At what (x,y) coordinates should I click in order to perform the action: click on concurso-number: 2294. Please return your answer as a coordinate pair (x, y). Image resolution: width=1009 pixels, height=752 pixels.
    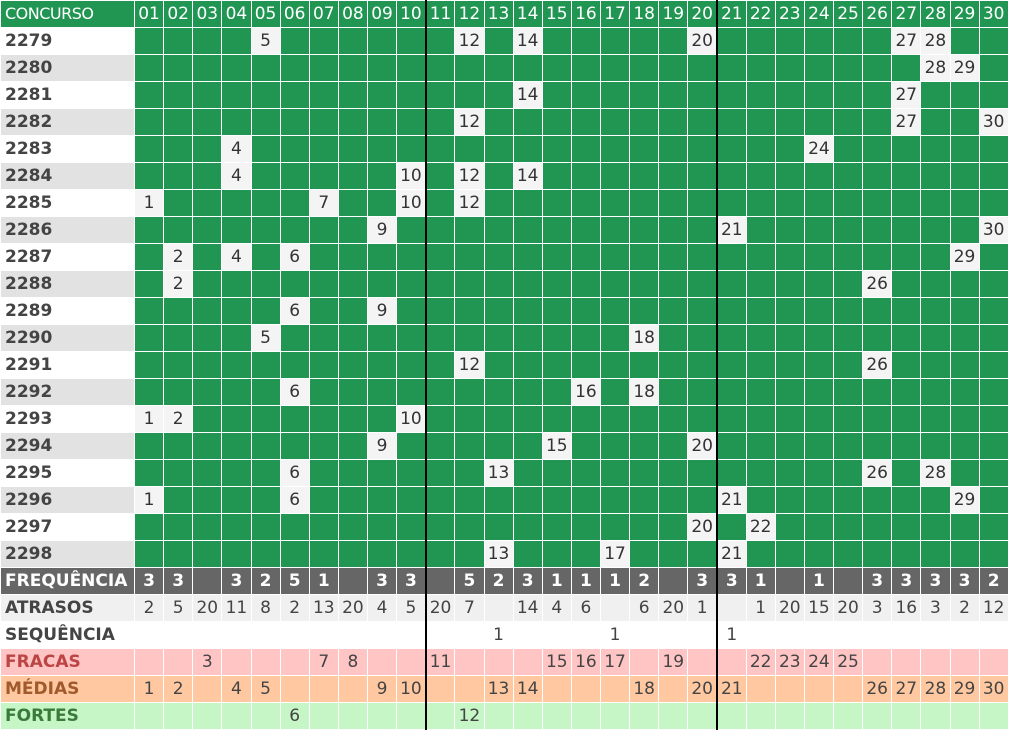
    Looking at the image, I should click on (67, 446).